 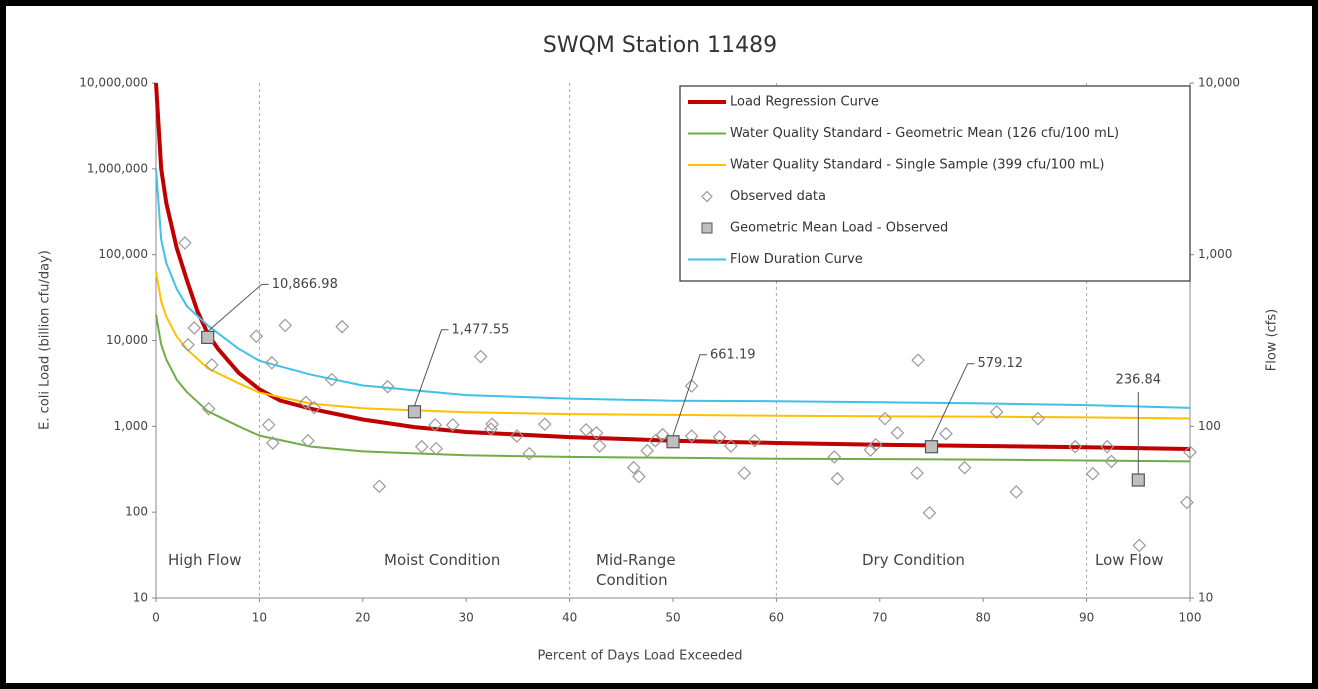 What do you see at coordinates (305, 284) in the screenshot?
I see `mean-label: 10,866.98` at bounding box center [305, 284].